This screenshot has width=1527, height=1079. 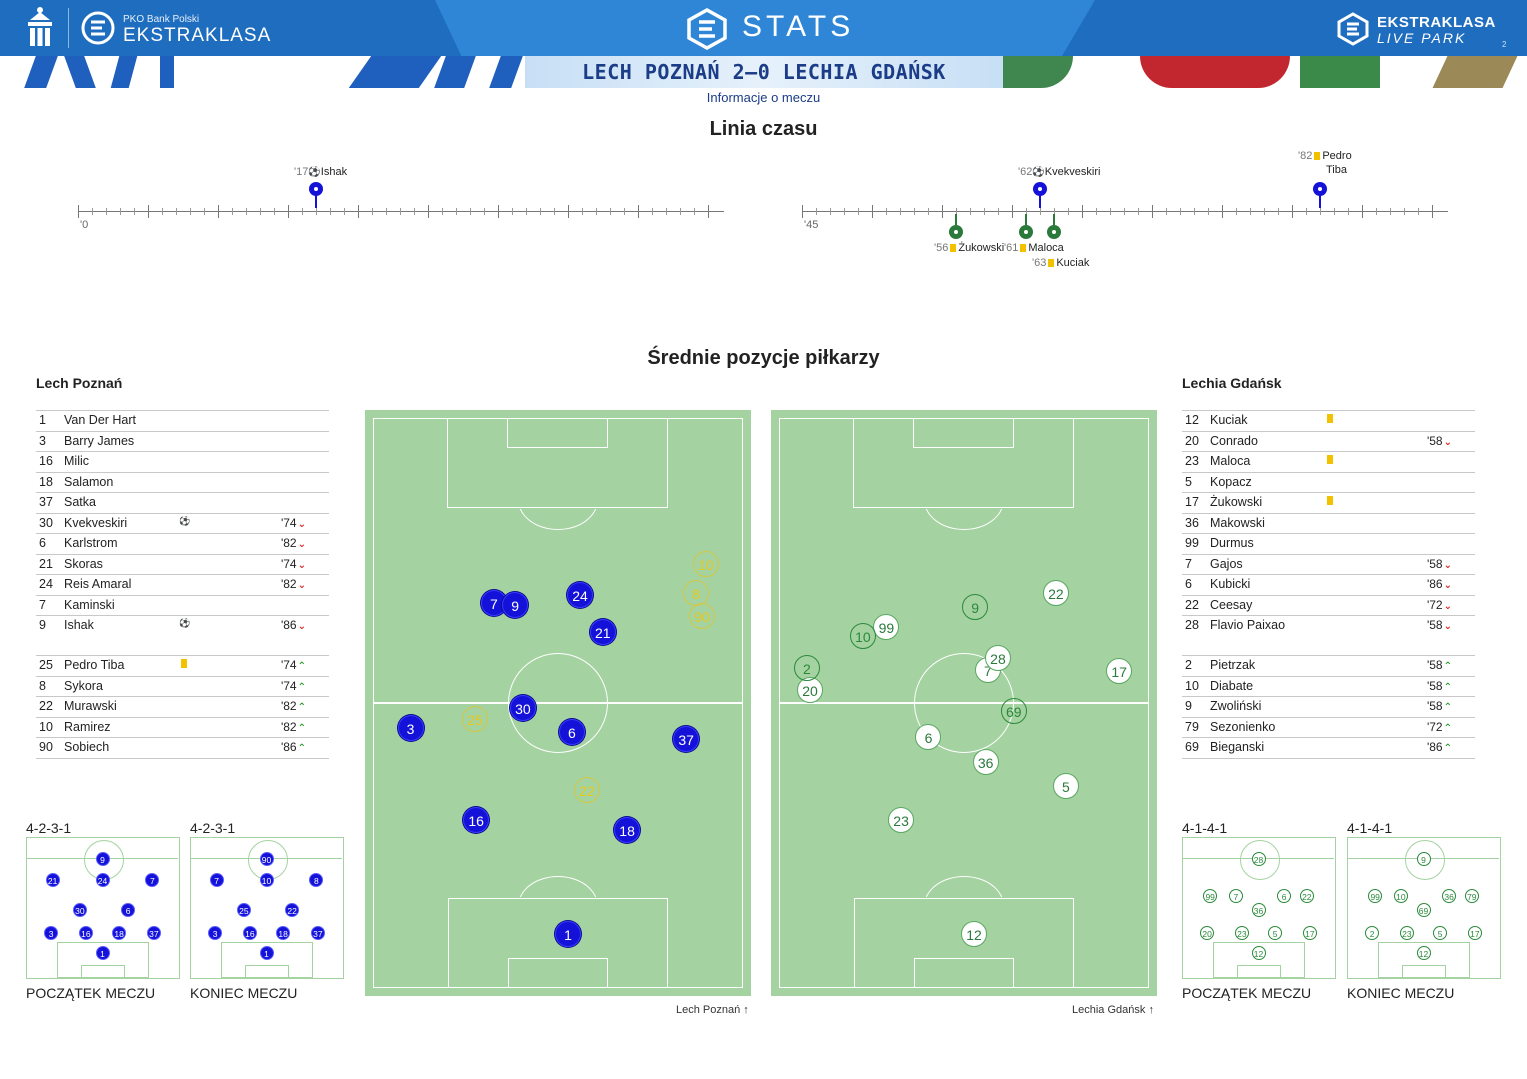 What do you see at coordinates (293, 524) in the screenshot?
I see `substitution-minute: '74⌄` at bounding box center [293, 524].